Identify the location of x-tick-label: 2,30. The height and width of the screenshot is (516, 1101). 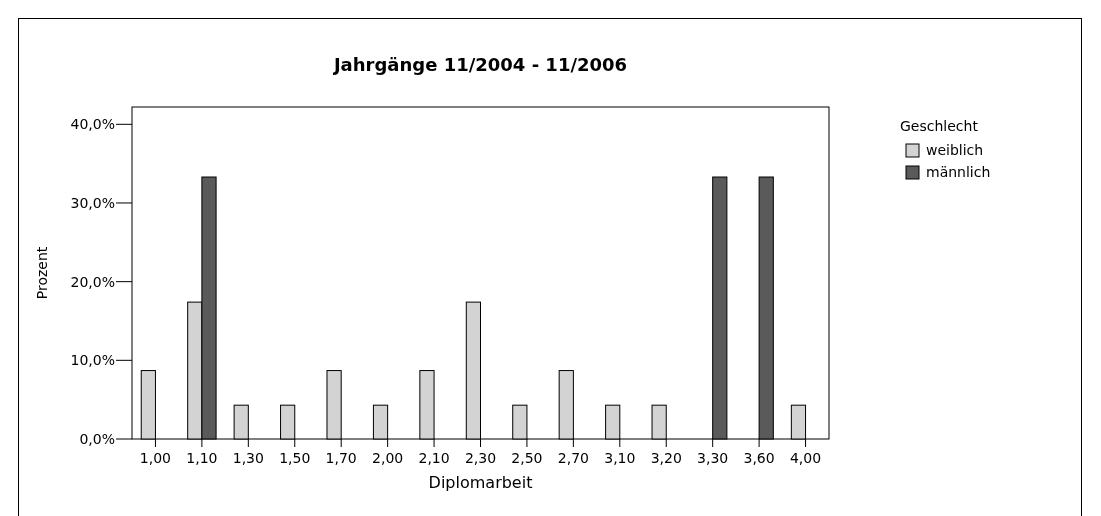
(480, 458).